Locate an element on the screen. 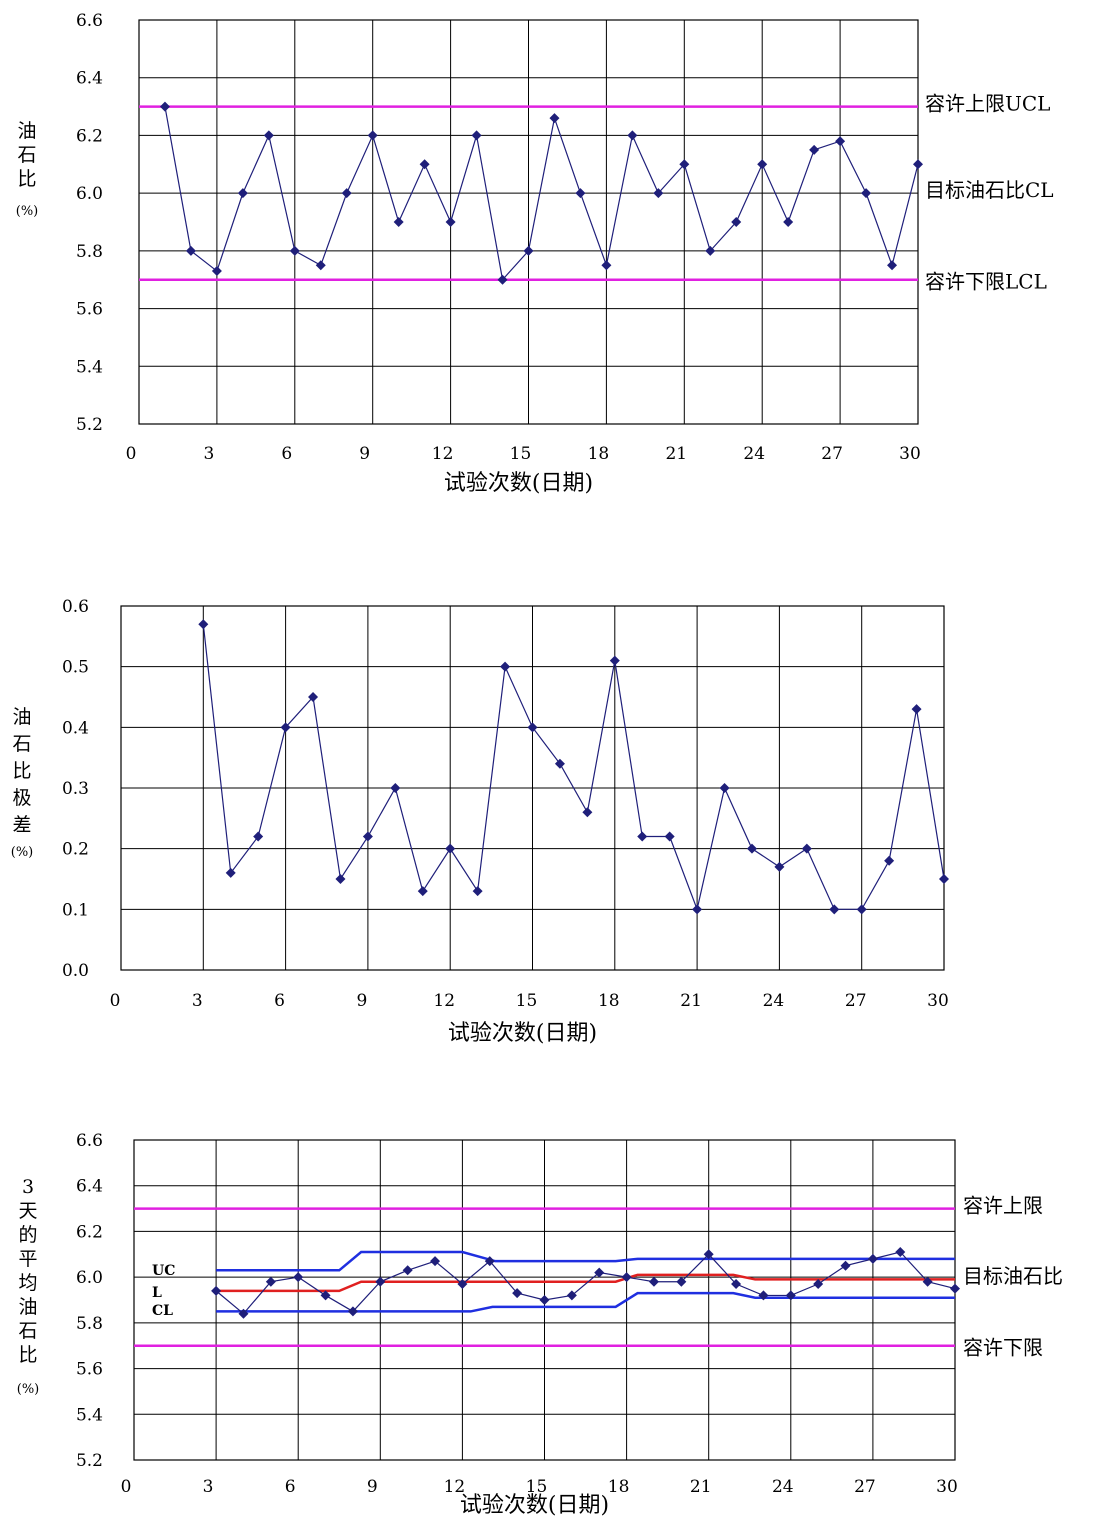  inner-label: UC is located at coordinates (163, 1271).